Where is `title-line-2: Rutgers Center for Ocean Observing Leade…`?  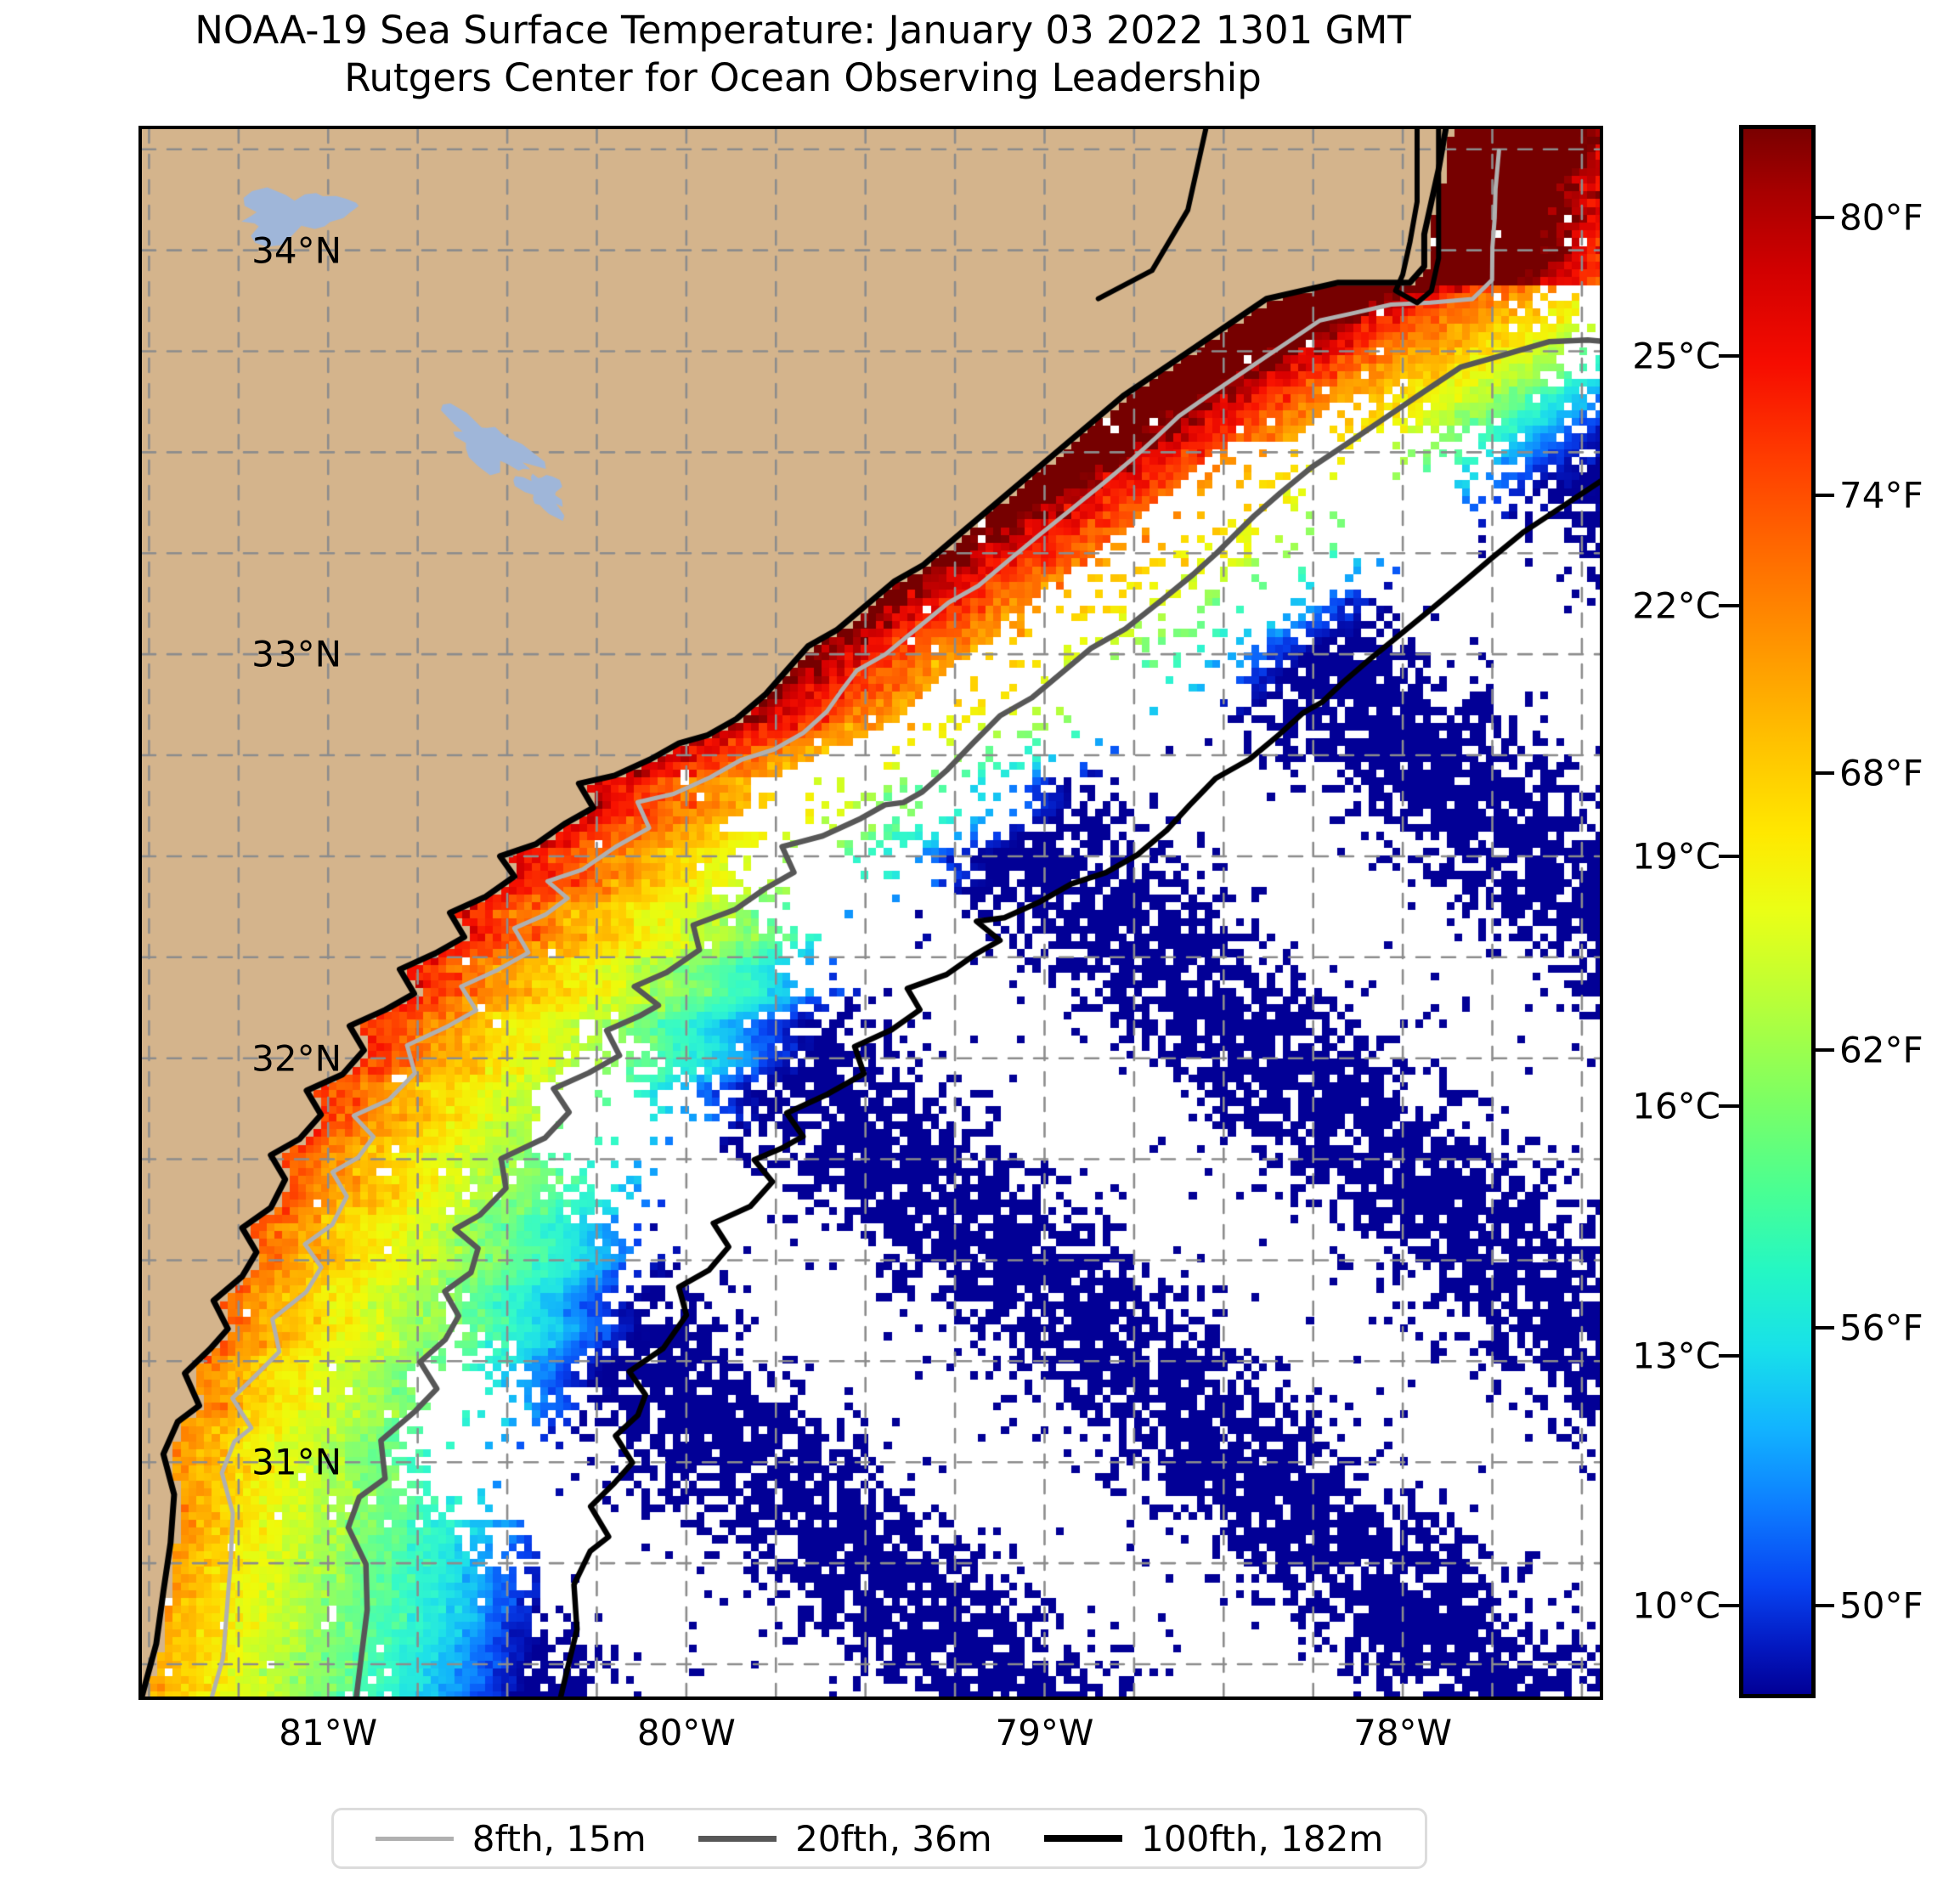
title-line-2: Rutgers Center for Ocean Observing Leade… is located at coordinates (803, 77).